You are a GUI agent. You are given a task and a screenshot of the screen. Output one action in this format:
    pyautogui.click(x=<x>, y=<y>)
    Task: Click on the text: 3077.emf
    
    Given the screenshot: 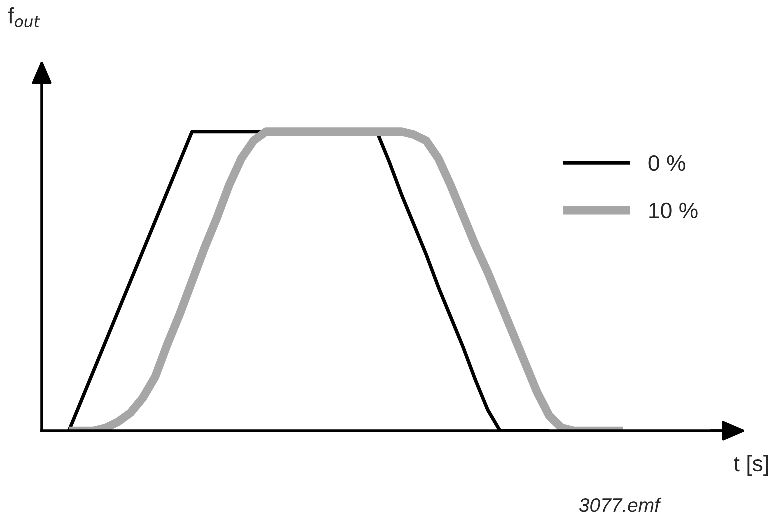 What is the action you would take?
    pyautogui.click(x=620, y=505)
    